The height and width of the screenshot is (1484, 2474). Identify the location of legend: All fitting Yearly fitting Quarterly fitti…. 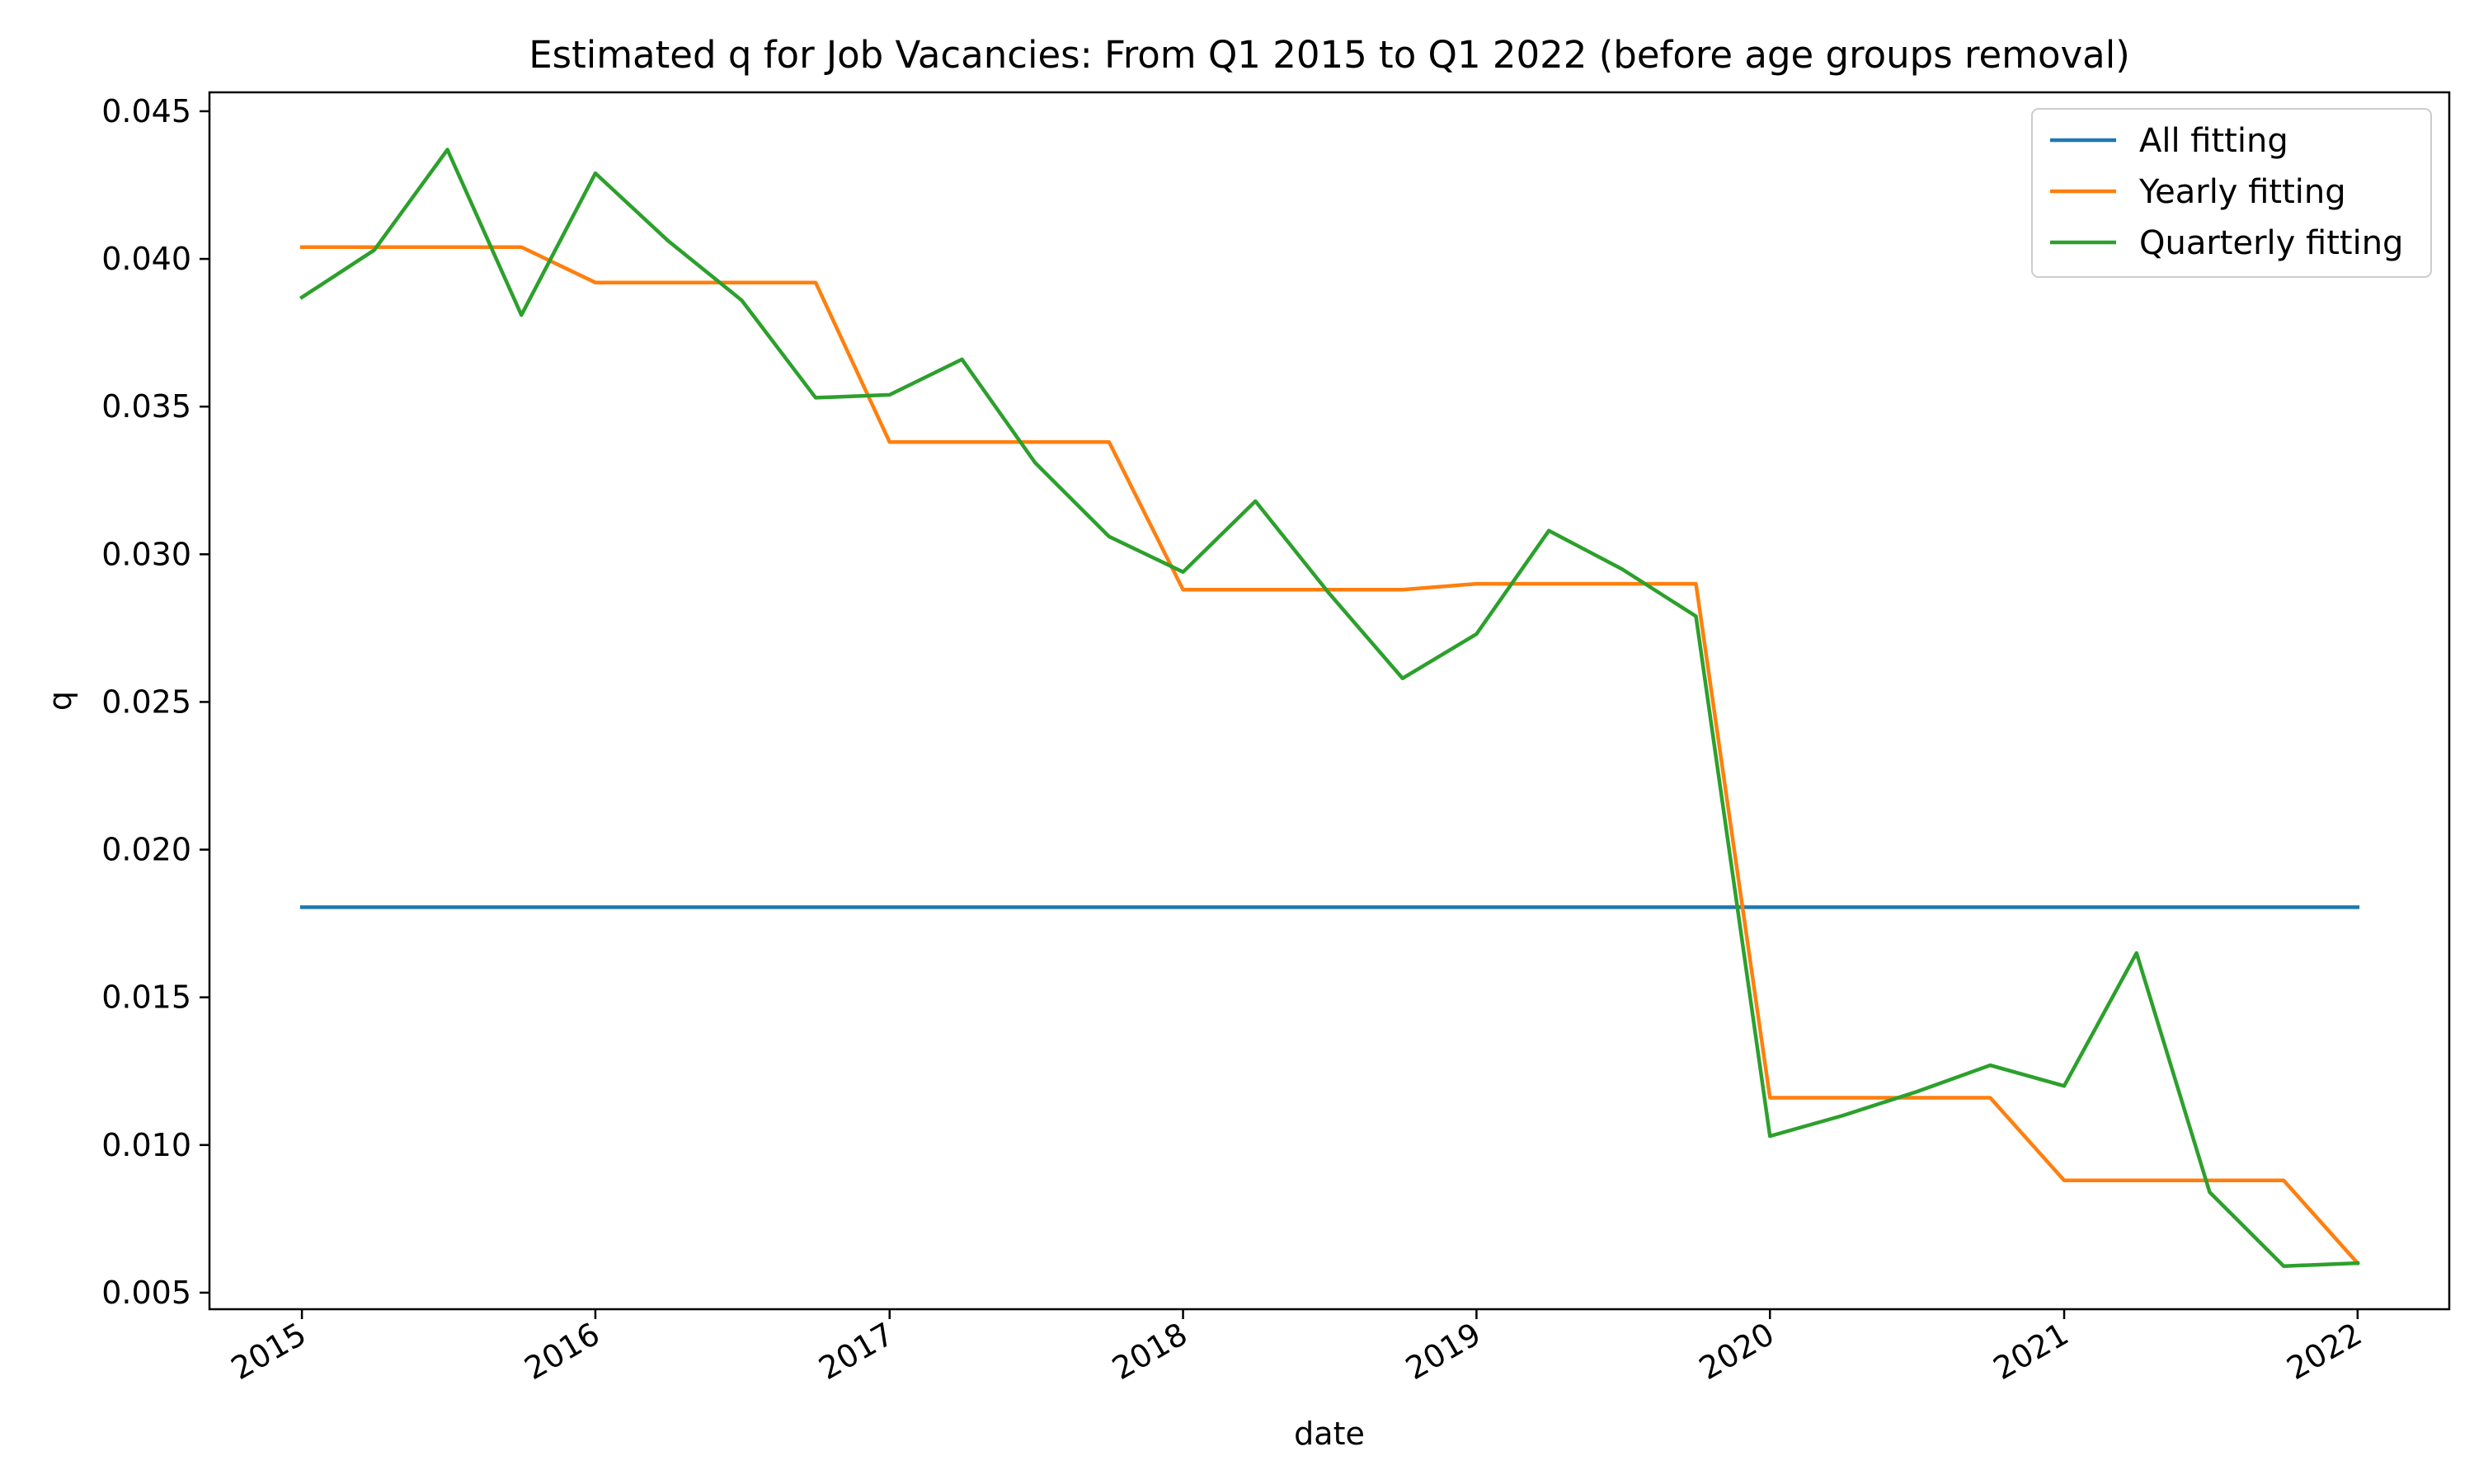
(2231, 193).